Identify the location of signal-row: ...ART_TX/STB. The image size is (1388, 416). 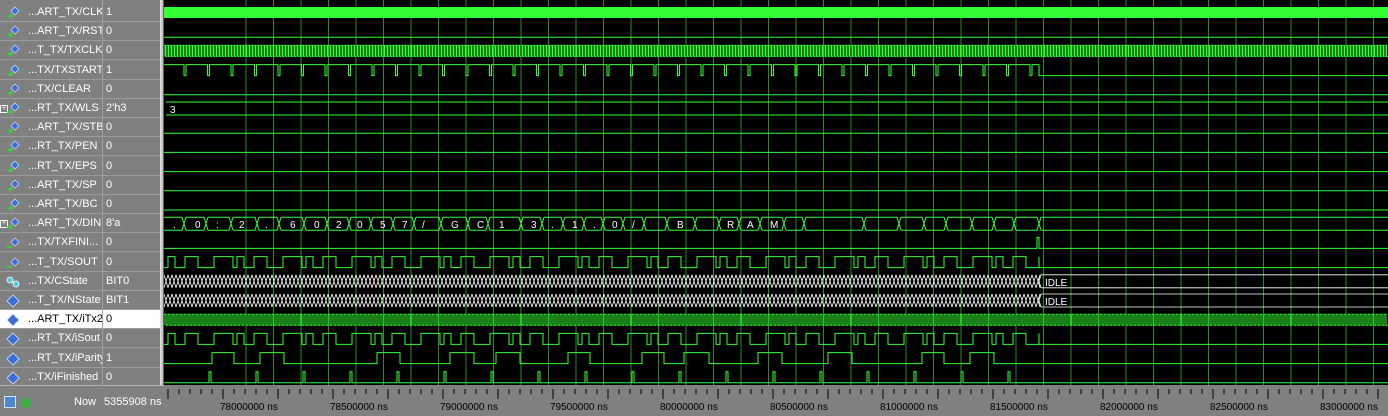
(51, 128).